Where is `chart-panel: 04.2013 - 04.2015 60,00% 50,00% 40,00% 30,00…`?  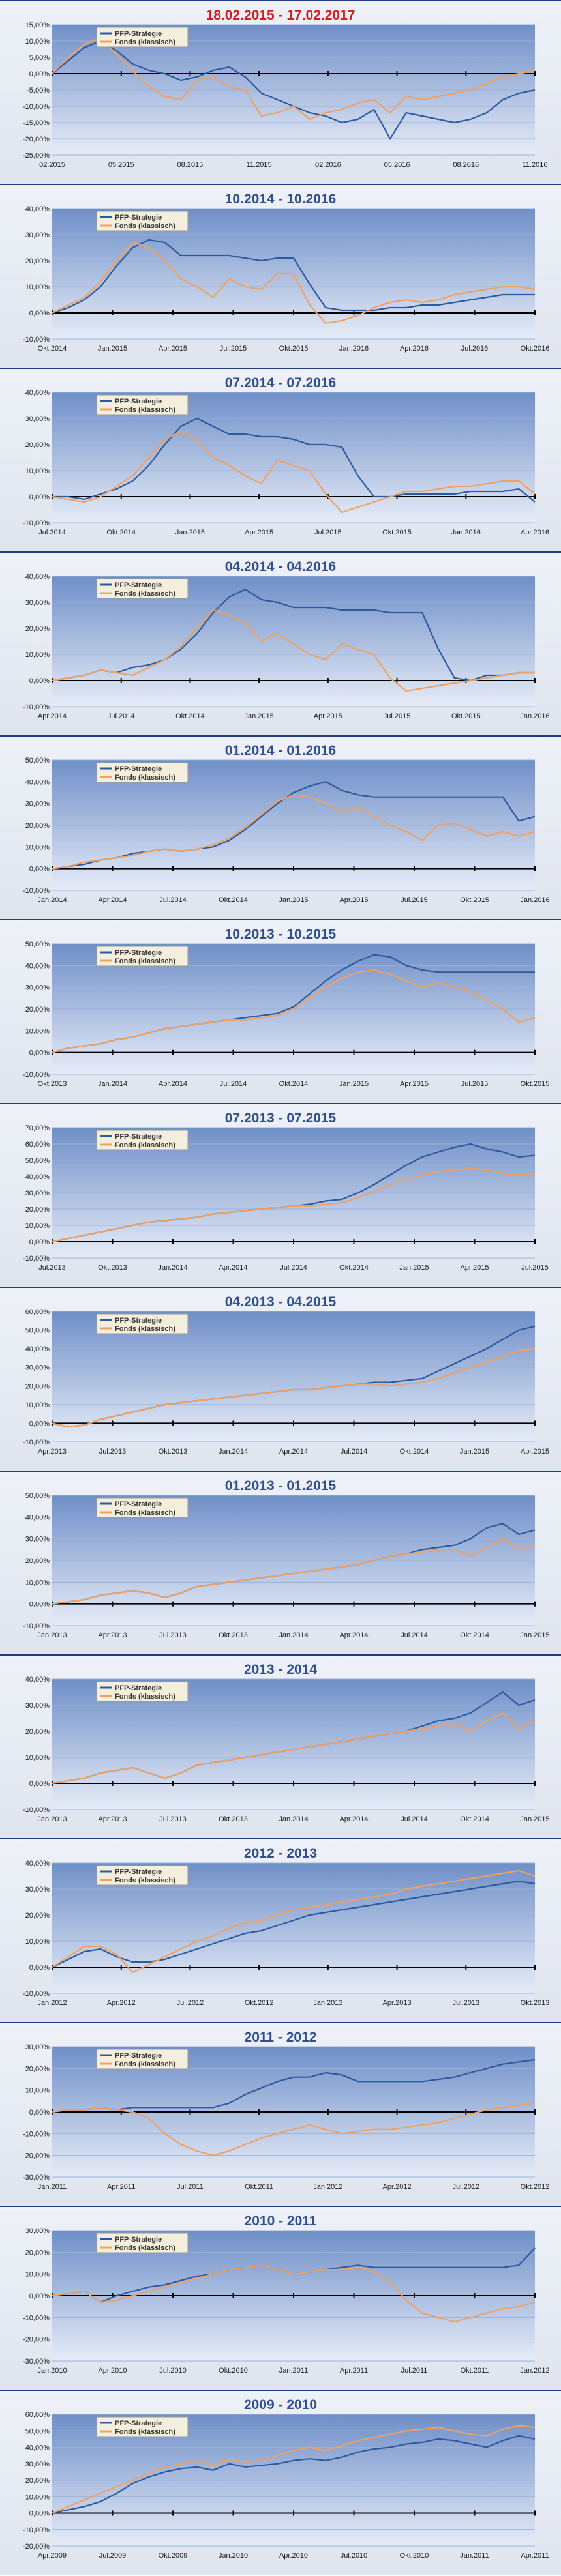
chart-panel: 04.2013 - 04.2015 60,00% 50,00% 40,00% 30,00… is located at coordinates (280, 1379).